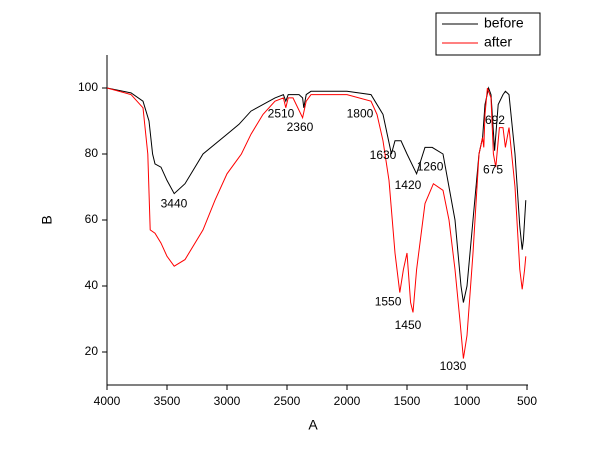 This screenshot has width=600, height=463. Describe the element at coordinates (467, 401) in the screenshot. I see `x-tick-label: 1000` at that location.